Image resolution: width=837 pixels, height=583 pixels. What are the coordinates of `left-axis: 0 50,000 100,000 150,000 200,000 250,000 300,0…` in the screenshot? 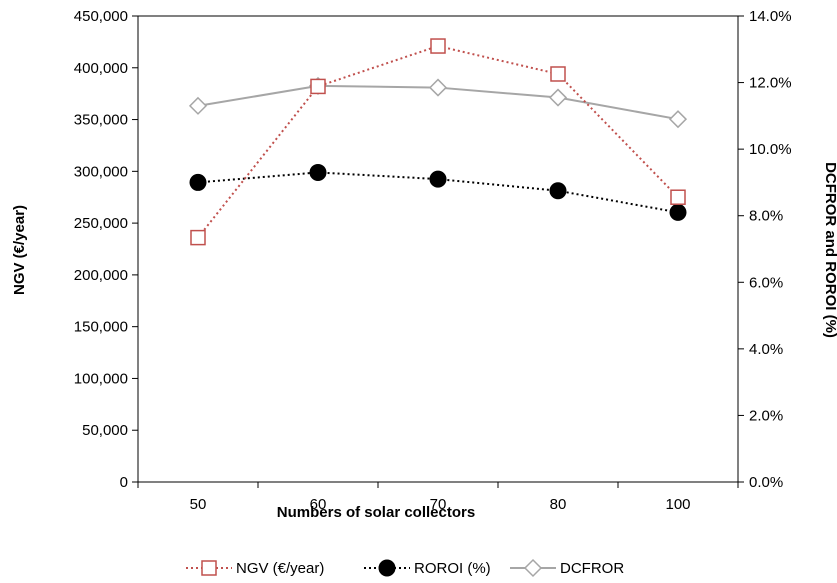 It's located at (106, 249).